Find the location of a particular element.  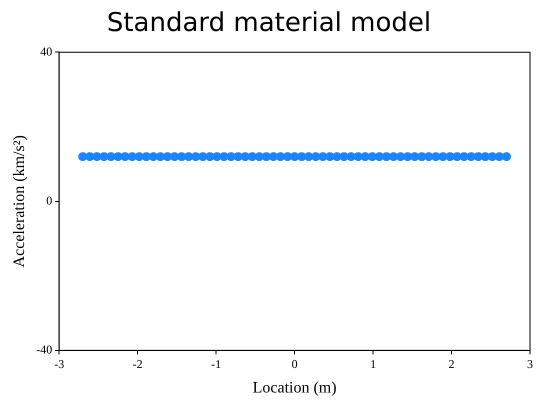

x-tick-label: 1 is located at coordinates (373, 363).